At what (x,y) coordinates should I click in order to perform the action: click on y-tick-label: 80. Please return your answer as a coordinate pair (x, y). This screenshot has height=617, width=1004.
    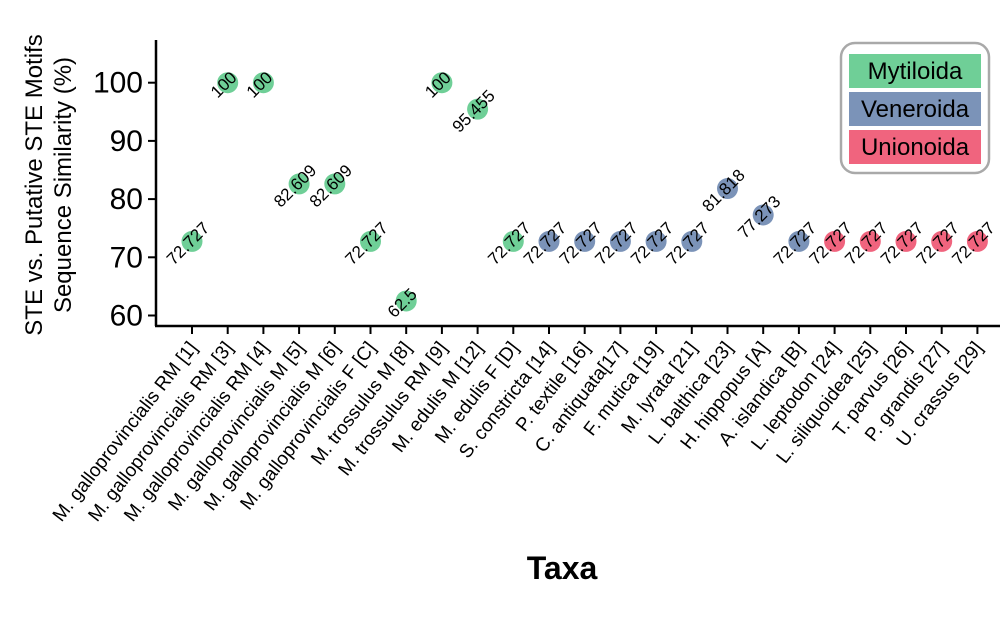
    Looking at the image, I should click on (126, 199).